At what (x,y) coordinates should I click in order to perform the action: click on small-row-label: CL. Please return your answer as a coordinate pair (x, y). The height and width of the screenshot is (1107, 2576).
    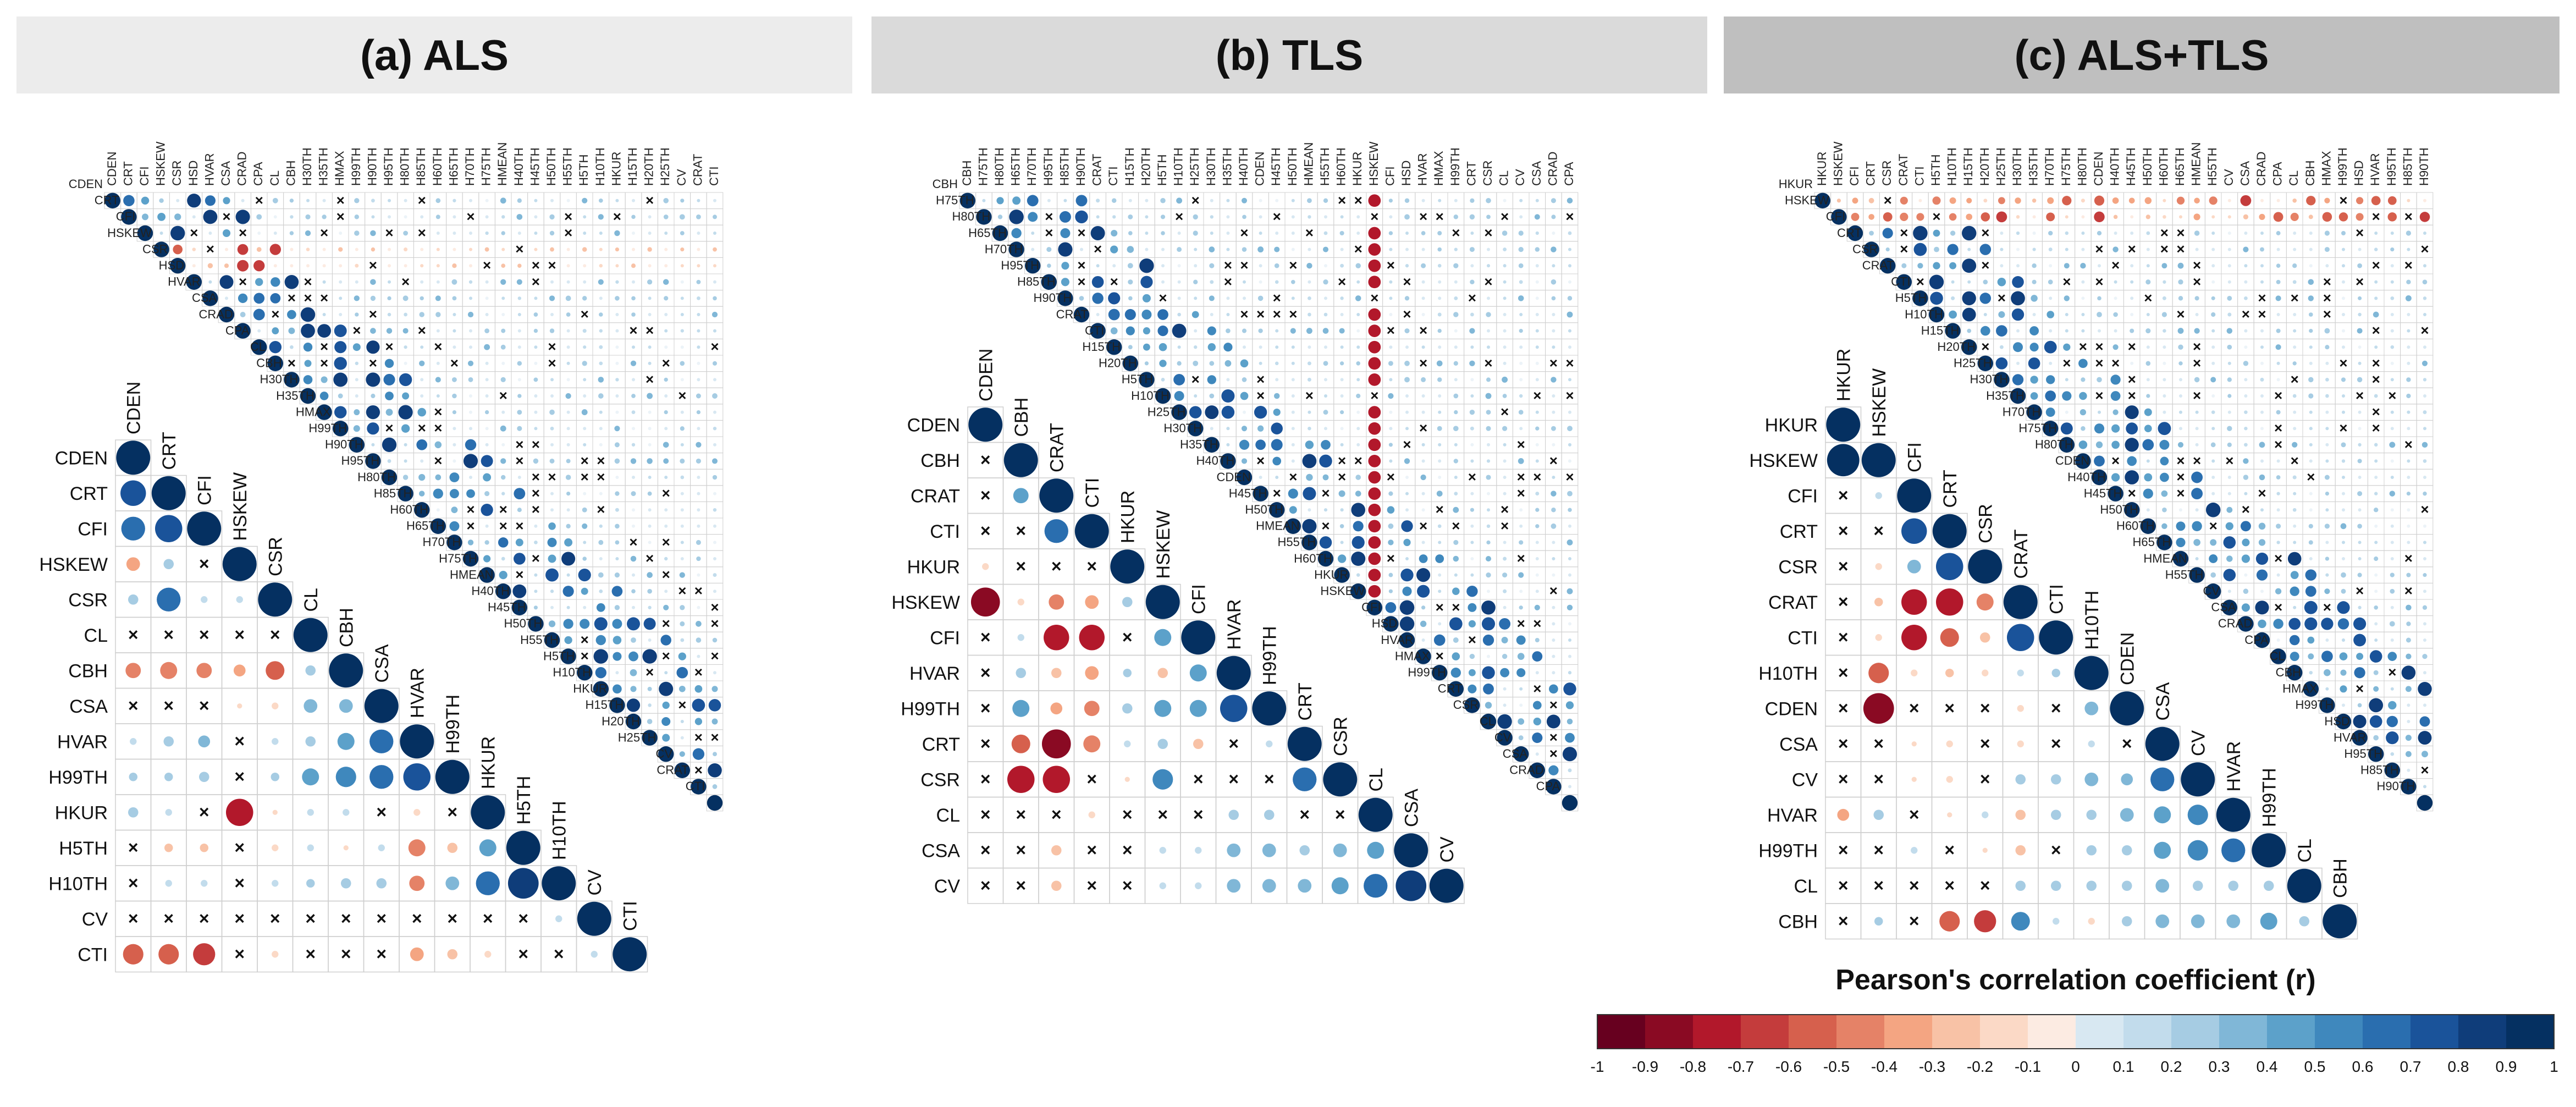
    Looking at the image, I should click on (1487, 721).